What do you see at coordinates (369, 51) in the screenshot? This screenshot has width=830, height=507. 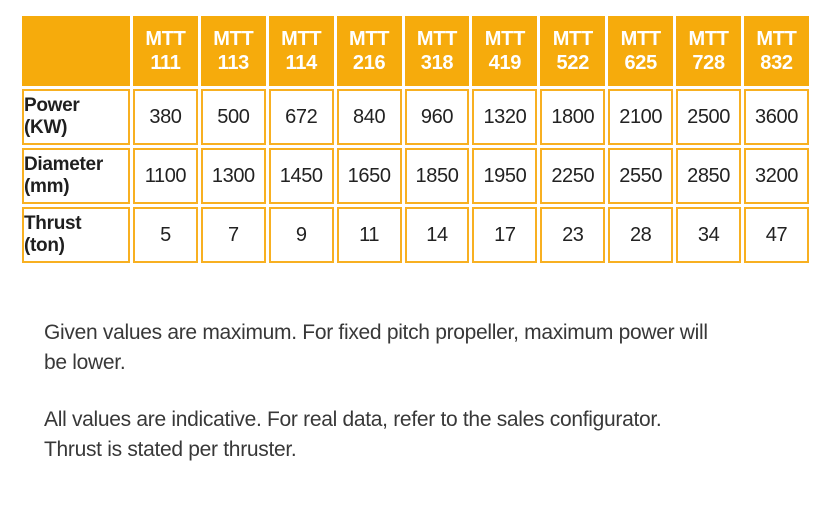 I see `column-header-mtt-216: MTT 216` at bounding box center [369, 51].